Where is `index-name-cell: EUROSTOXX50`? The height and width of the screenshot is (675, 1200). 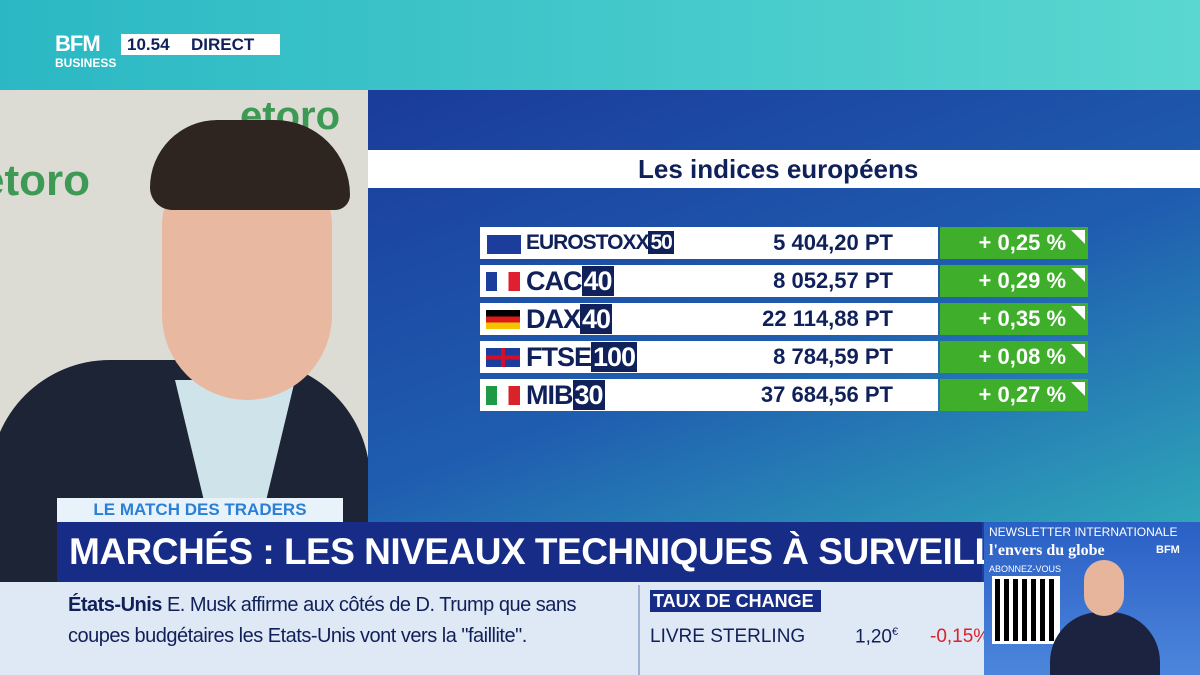
index-name-cell: EUROSTOXX50 is located at coordinates (590, 243).